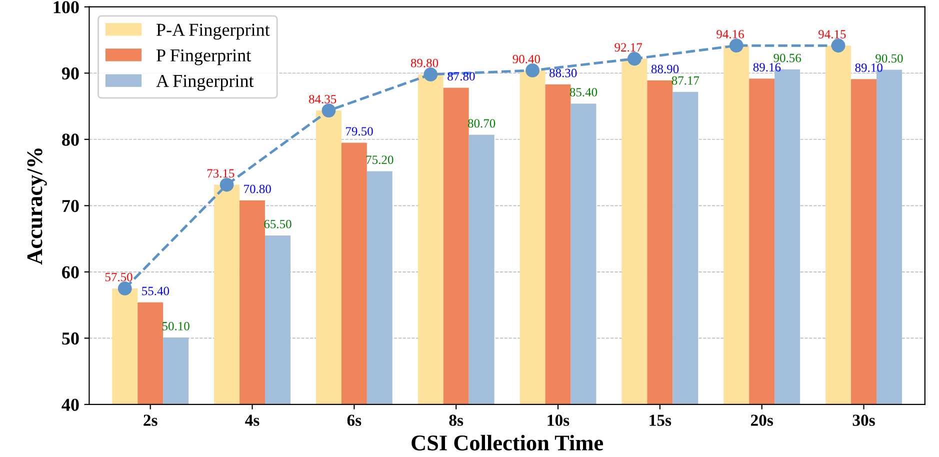  Describe the element at coordinates (730, 34) in the screenshot. I see `data-label: 94.16` at that location.